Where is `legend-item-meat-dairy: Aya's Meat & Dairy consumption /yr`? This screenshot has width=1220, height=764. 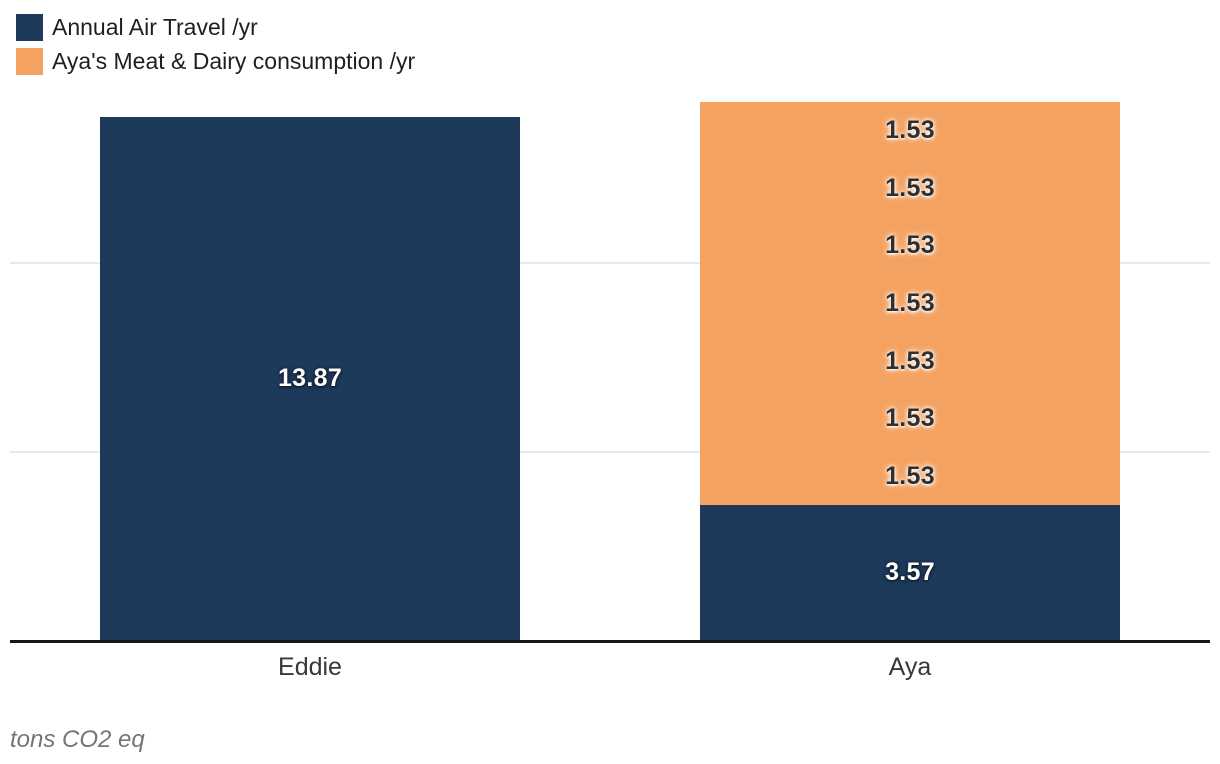
legend-item-meat-dairy: Aya's Meat & Dairy consumption /yr is located at coordinates (215, 61).